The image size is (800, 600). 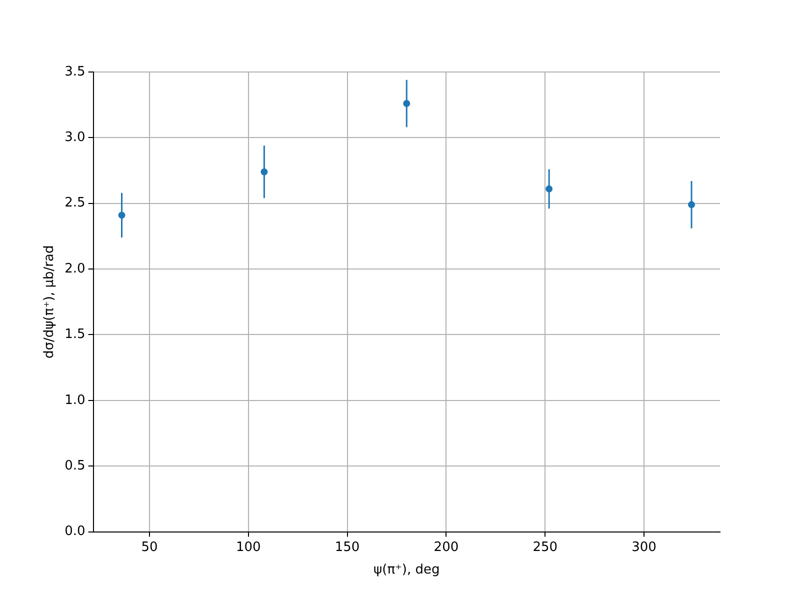 What do you see at coordinates (75, 532) in the screenshot?
I see `y-tick-label: 0.0` at bounding box center [75, 532].